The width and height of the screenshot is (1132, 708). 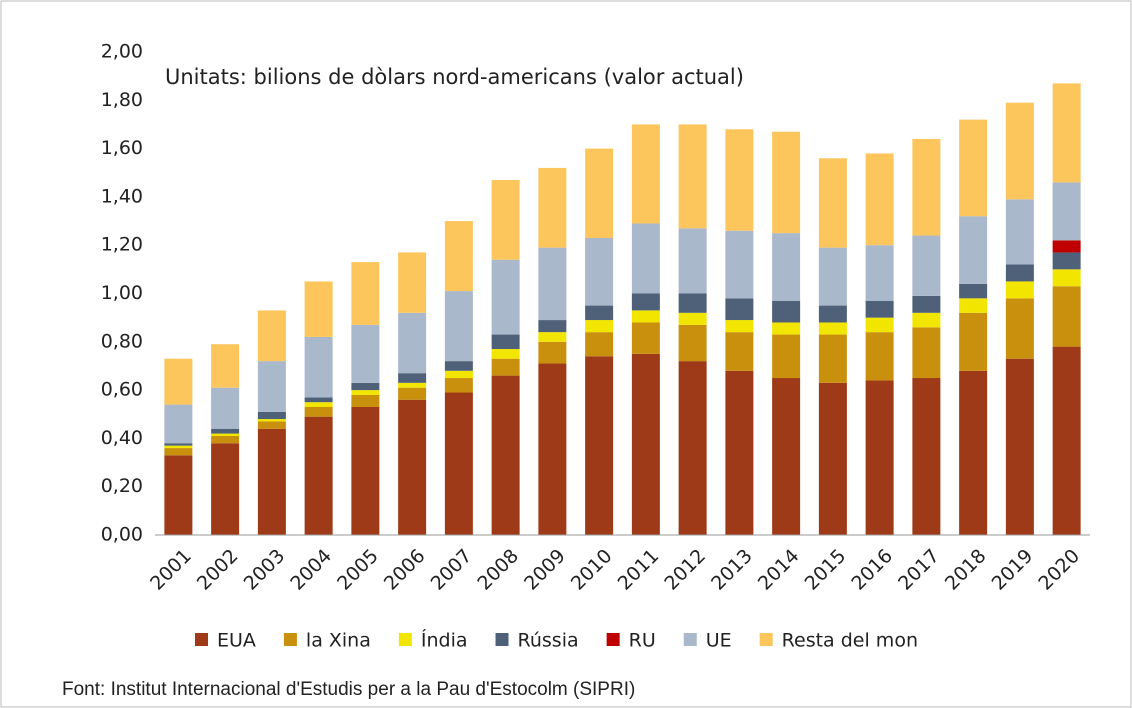 What do you see at coordinates (498, 570) in the screenshot?
I see `x-tick-label: 2008` at bounding box center [498, 570].